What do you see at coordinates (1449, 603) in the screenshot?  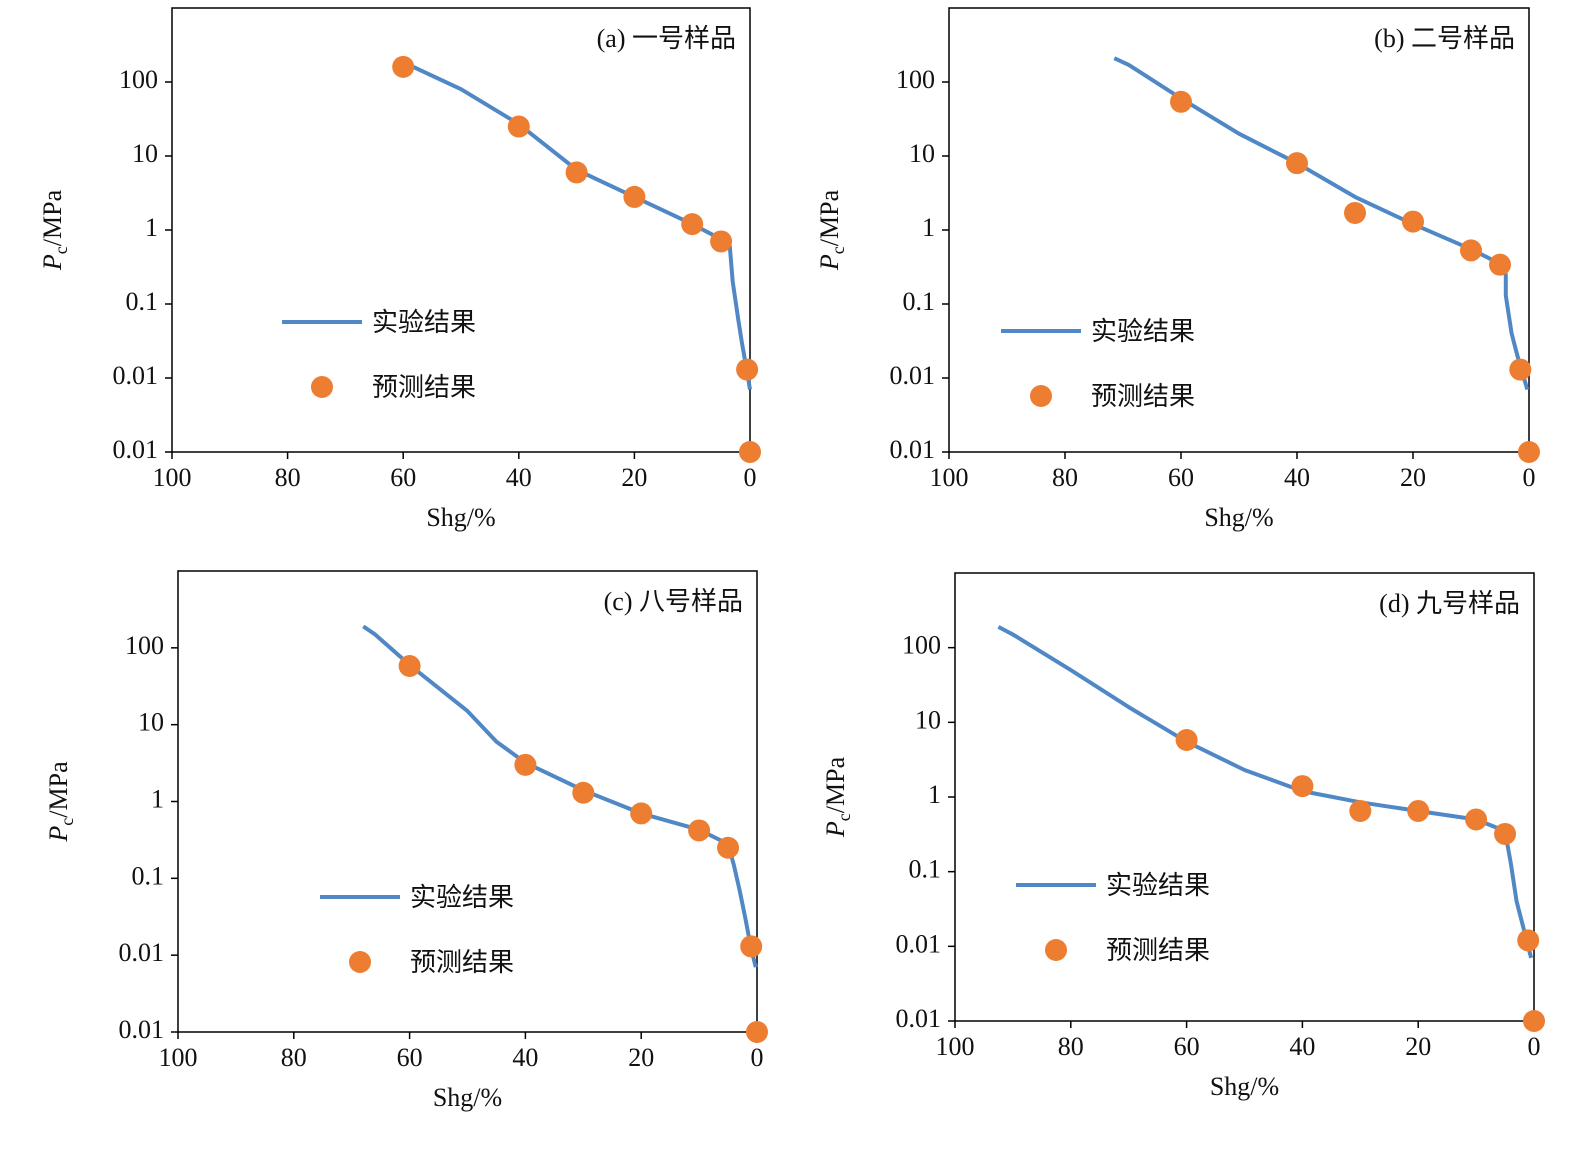 I see `panel-title: (d) 九号样品` at bounding box center [1449, 603].